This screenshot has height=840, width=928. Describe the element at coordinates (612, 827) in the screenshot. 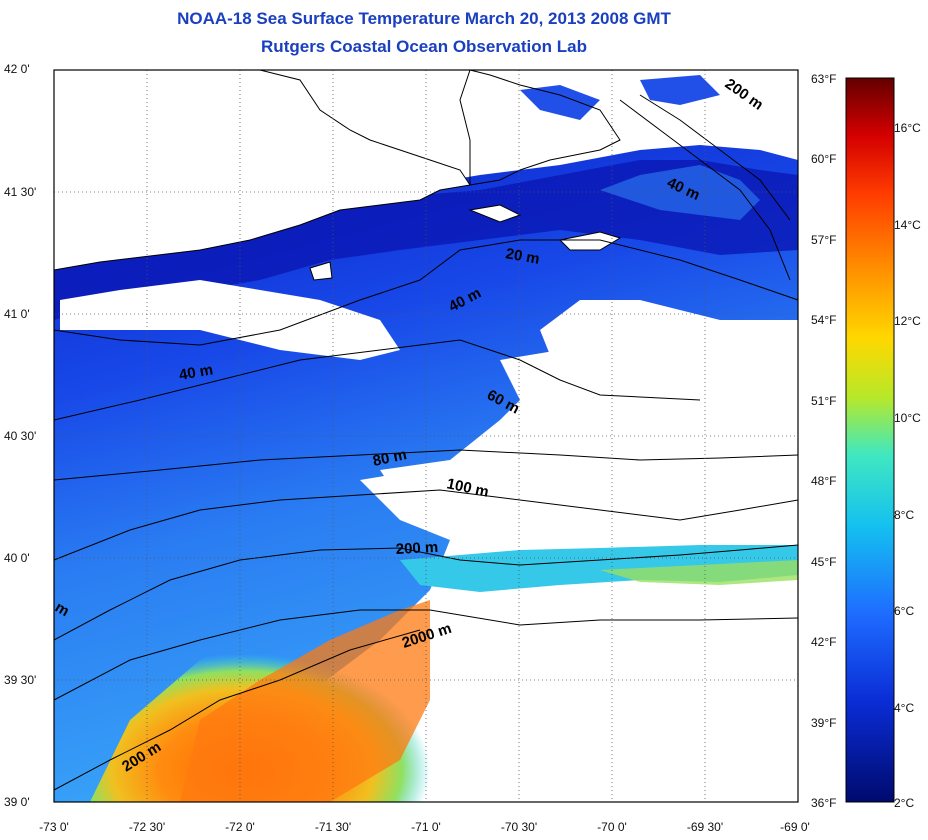

I see `lon-tick-label: -70 0'` at that location.